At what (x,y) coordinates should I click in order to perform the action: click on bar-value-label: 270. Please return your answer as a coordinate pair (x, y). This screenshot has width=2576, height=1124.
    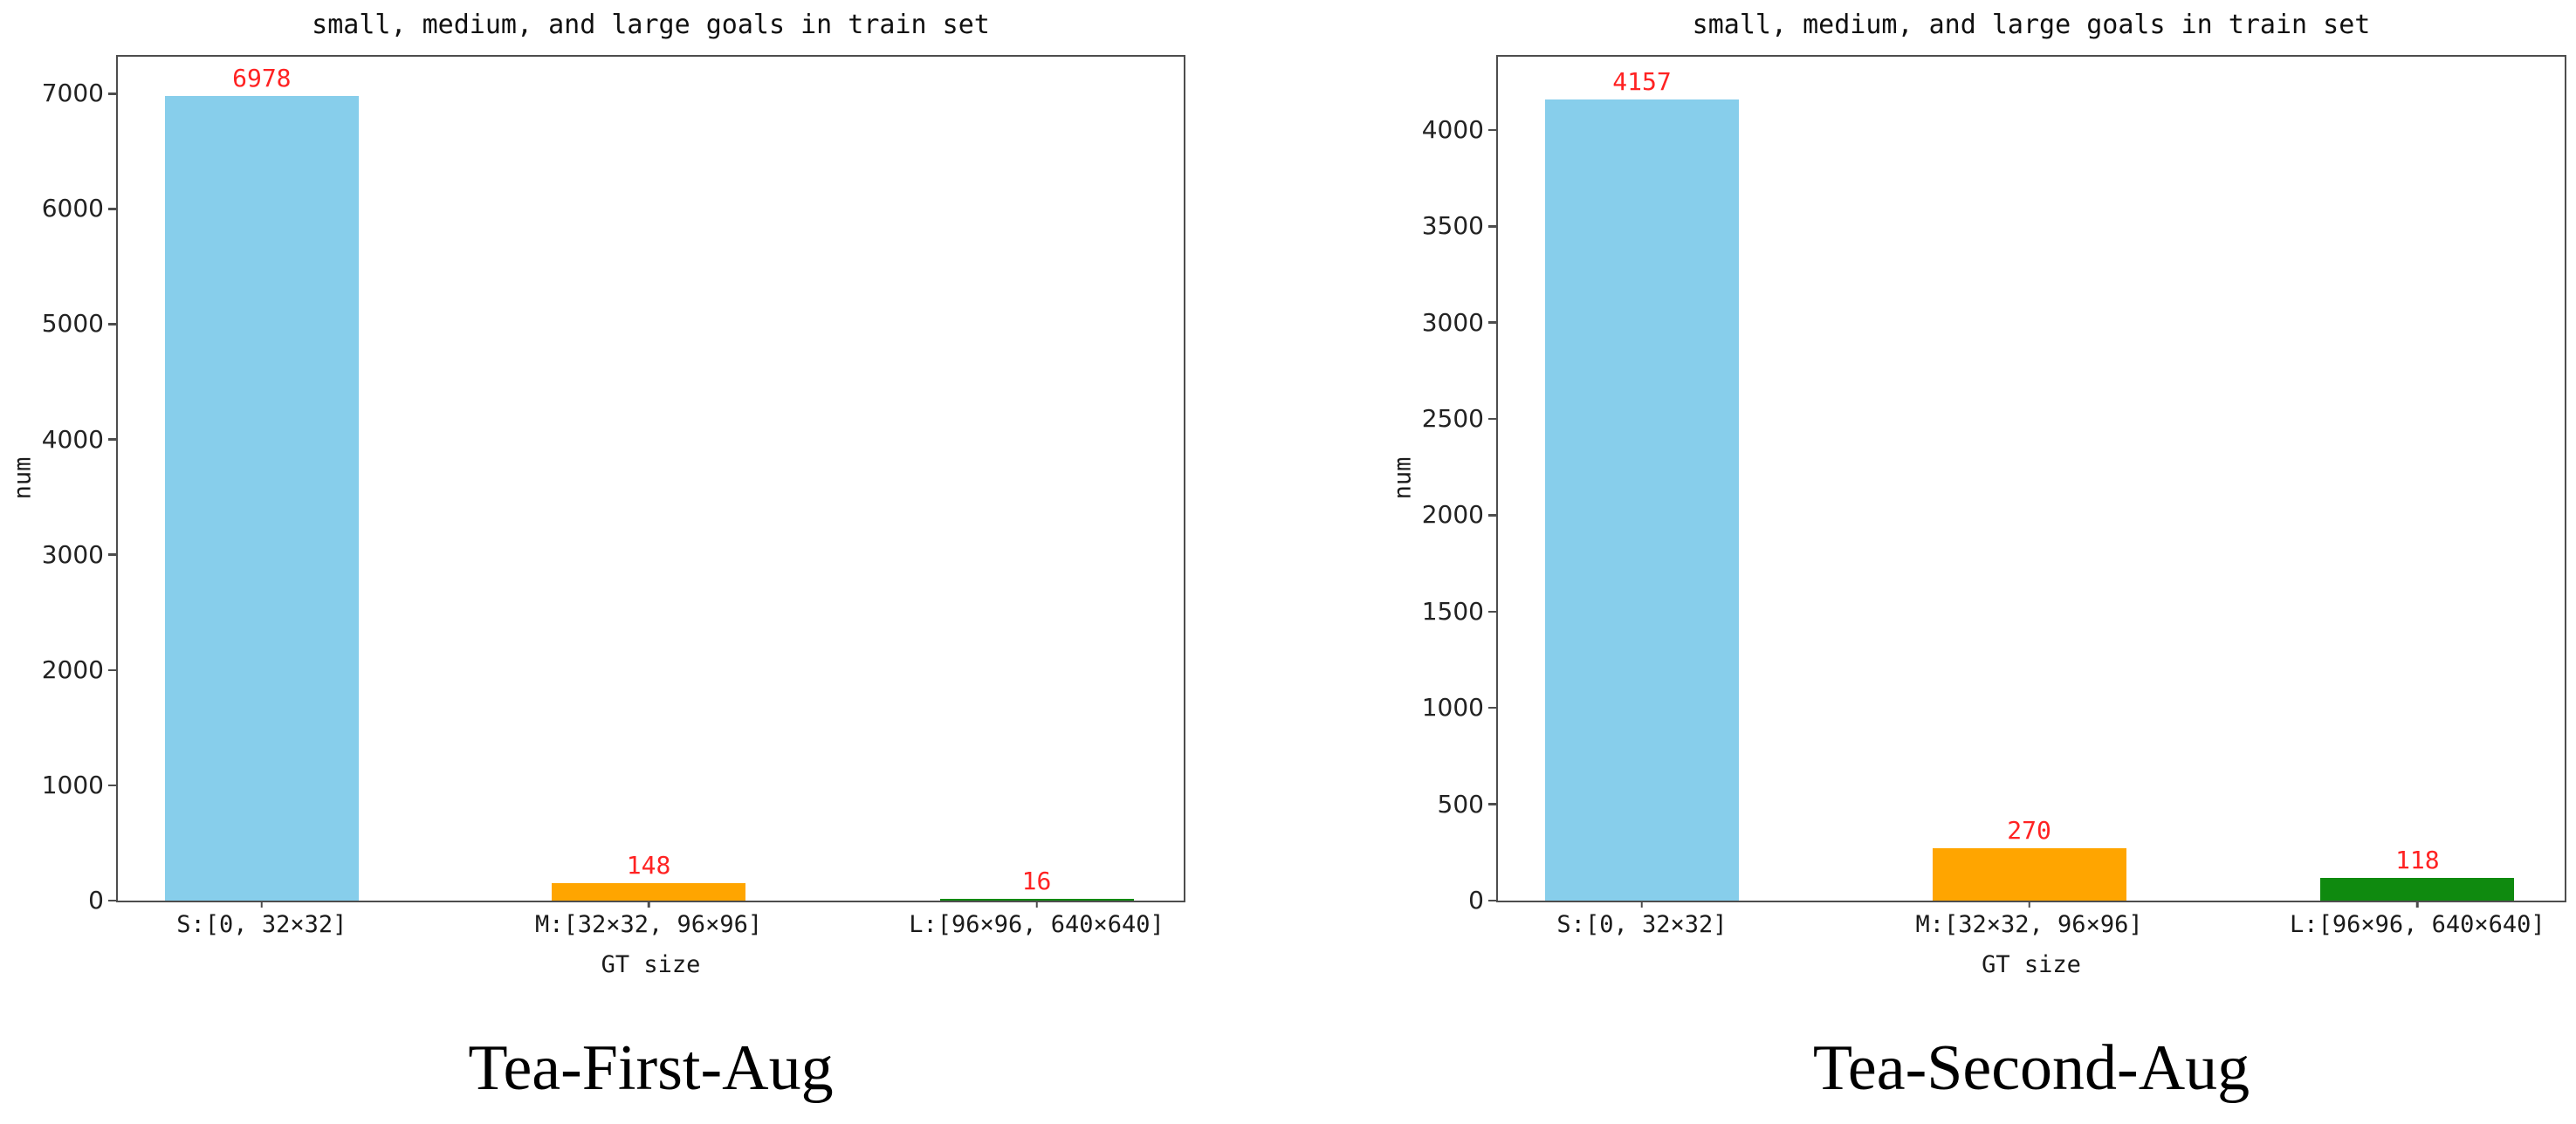
    Looking at the image, I should click on (2029, 831).